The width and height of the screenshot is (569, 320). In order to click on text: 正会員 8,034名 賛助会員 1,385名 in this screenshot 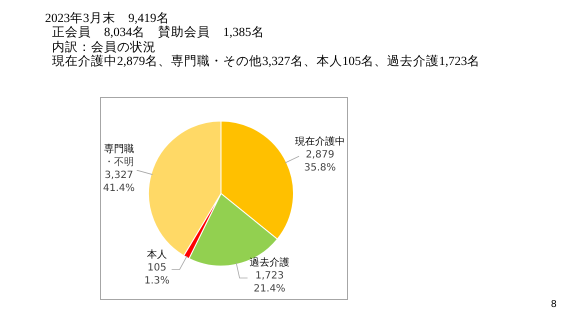, I will do `click(158, 32)`.